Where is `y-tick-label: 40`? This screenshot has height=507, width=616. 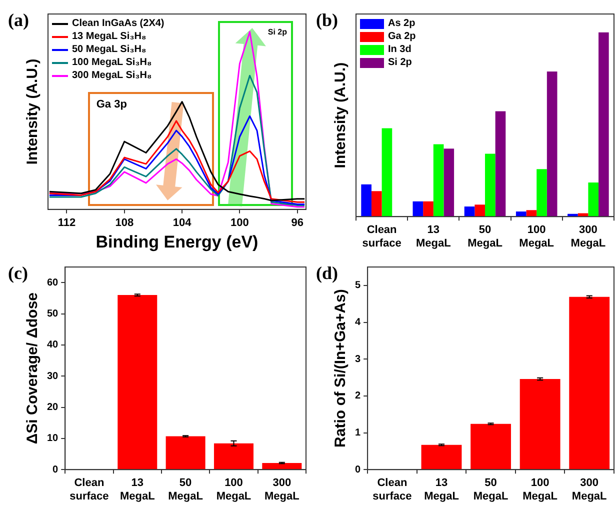
y-tick-label: 40 is located at coordinates (53, 345).